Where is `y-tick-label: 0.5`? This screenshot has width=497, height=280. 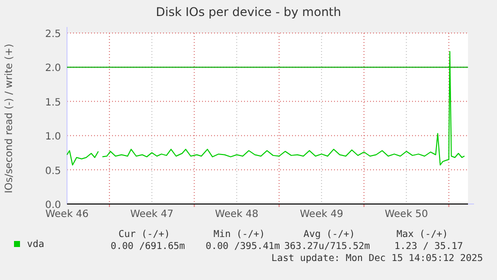
y-tick-label: 0.5 is located at coordinates (53, 171).